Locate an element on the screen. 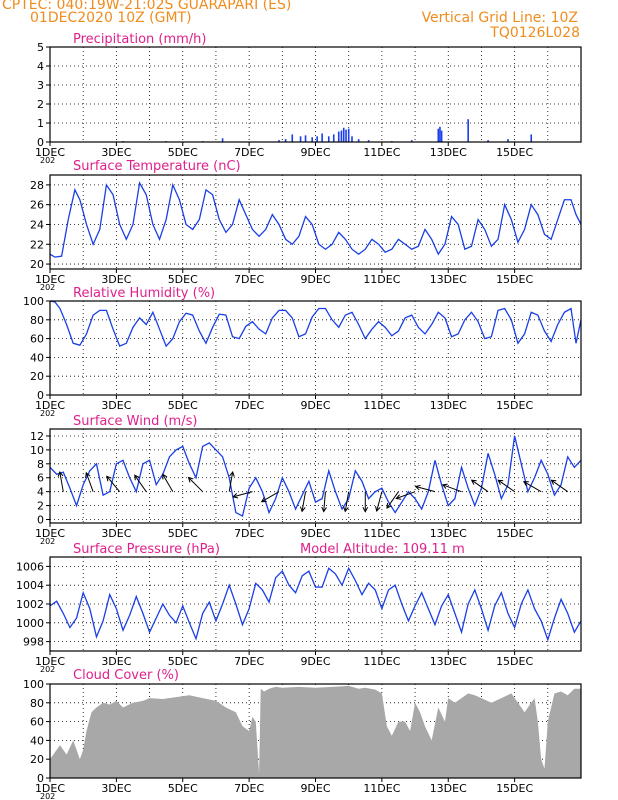 The image size is (618, 800). panel-title: Surface Wind (m/s) is located at coordinates (135, 421).